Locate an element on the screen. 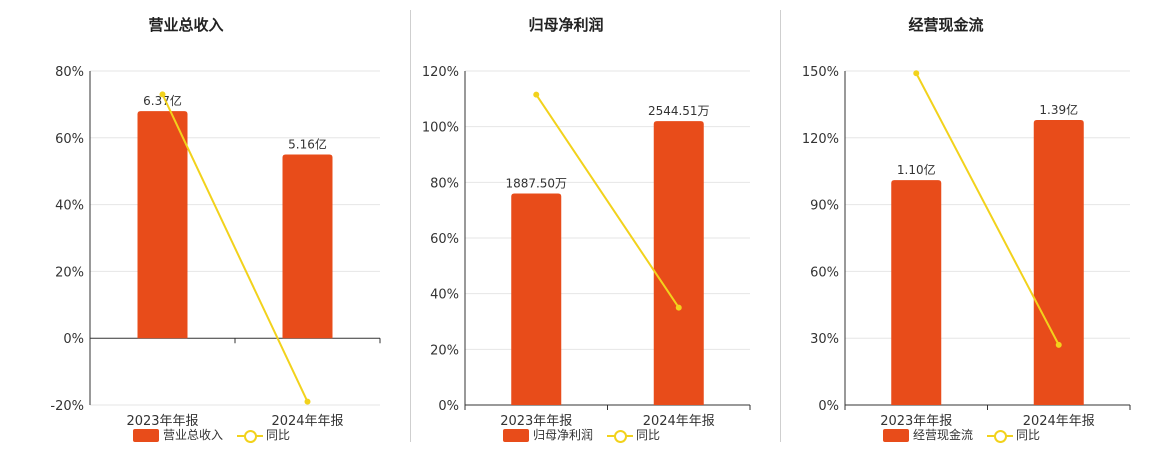 Image resolution: width=1160 pixels, height=450 pixels. y-tick-label: 150% is located at coordinates (820, 72).